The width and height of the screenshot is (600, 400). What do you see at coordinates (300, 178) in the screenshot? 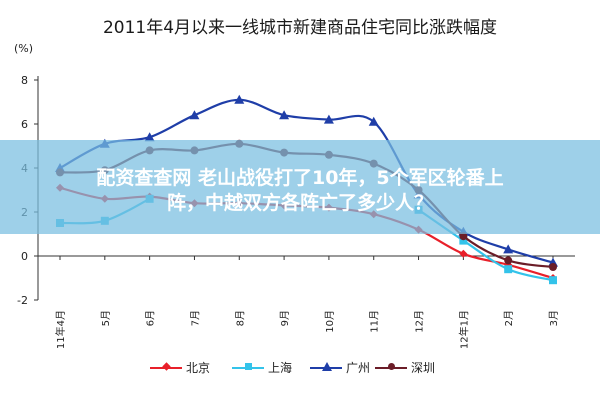
I see `banner-line-1: 配资查查网 老山战役打了10年，5个军区轮番上` at bounding box center [300, 178].